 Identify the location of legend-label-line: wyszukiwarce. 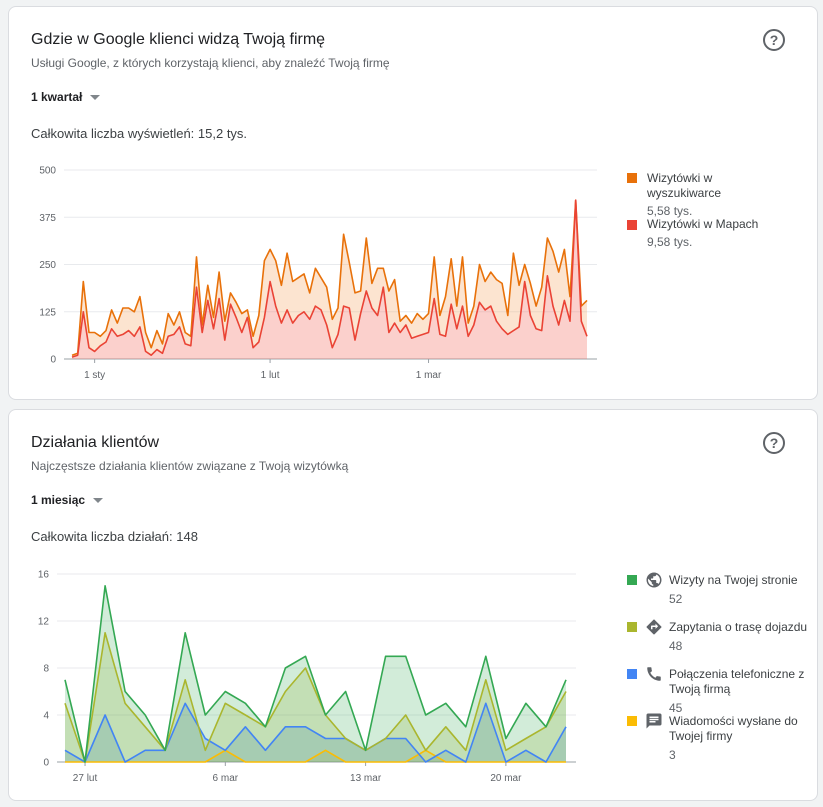
(684, 193).